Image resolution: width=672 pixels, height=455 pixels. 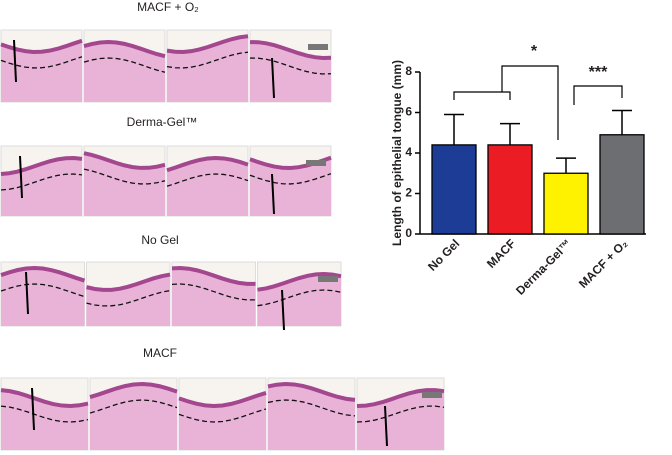 I want to click on panel-label: No Gel, so click(x=159, y=240).